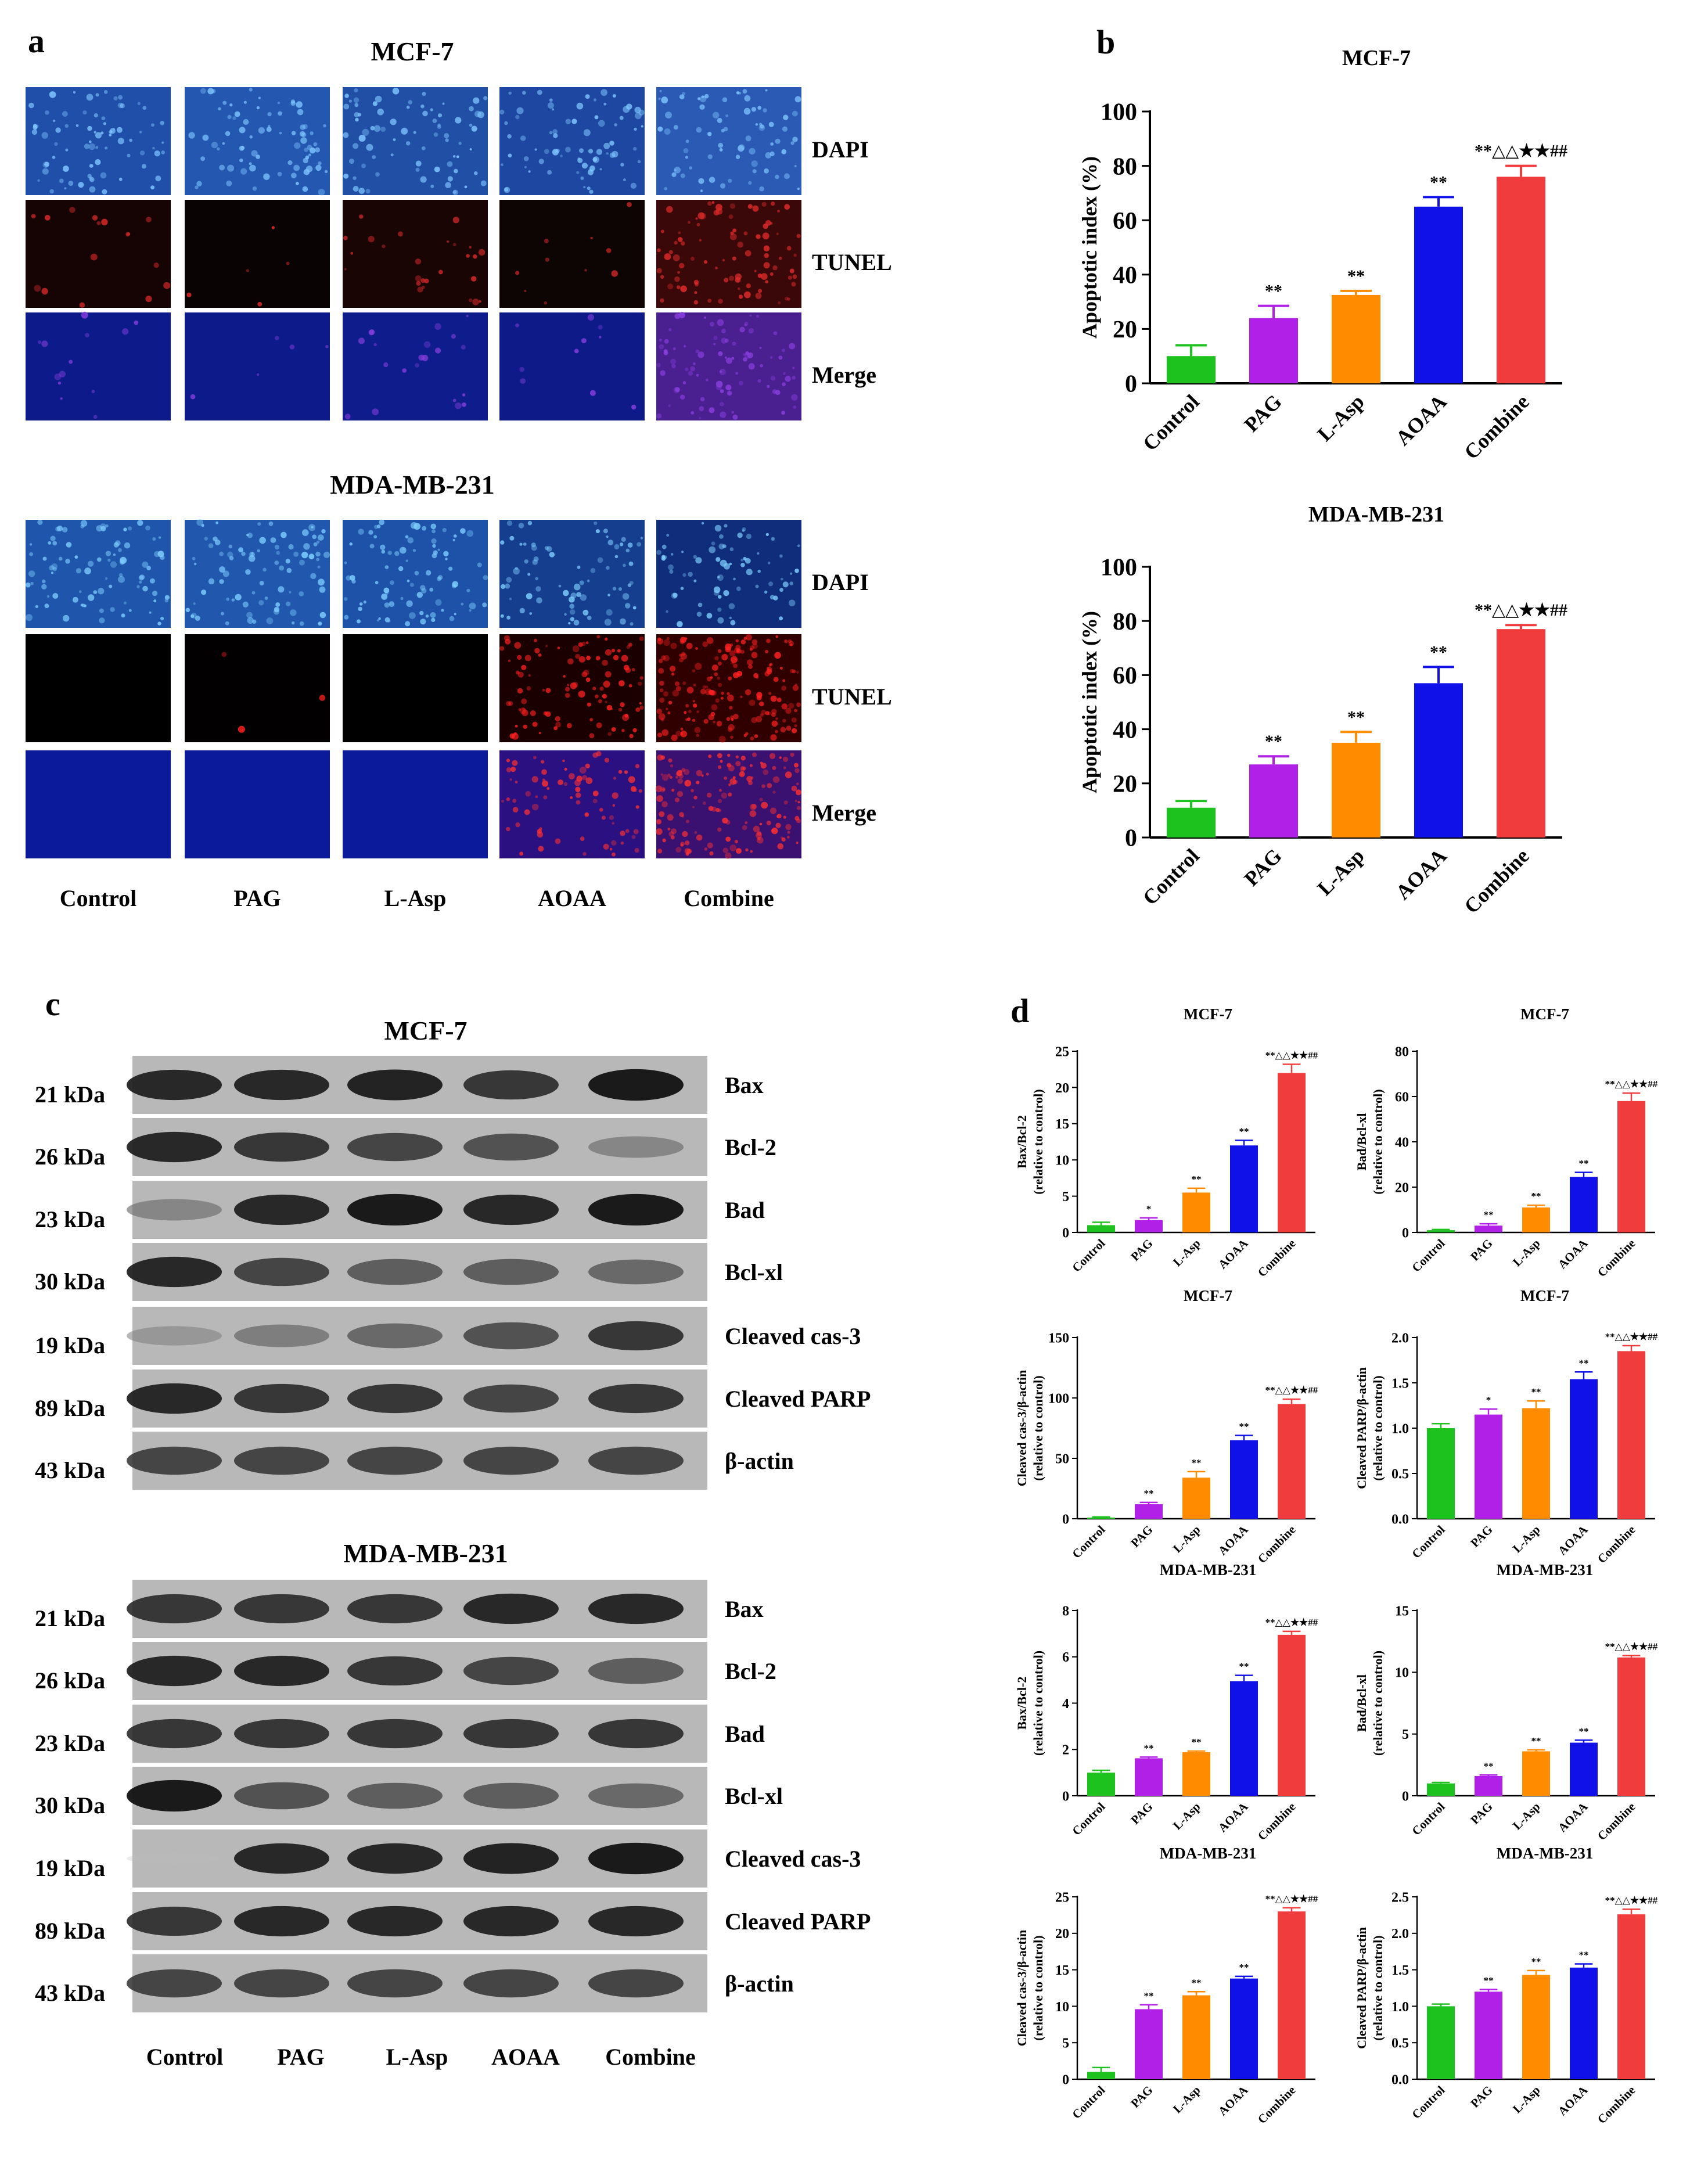  Describe the element at coordinates (1058, 1338) in the screenshot. I see `y-tick-label: 150` at that location.